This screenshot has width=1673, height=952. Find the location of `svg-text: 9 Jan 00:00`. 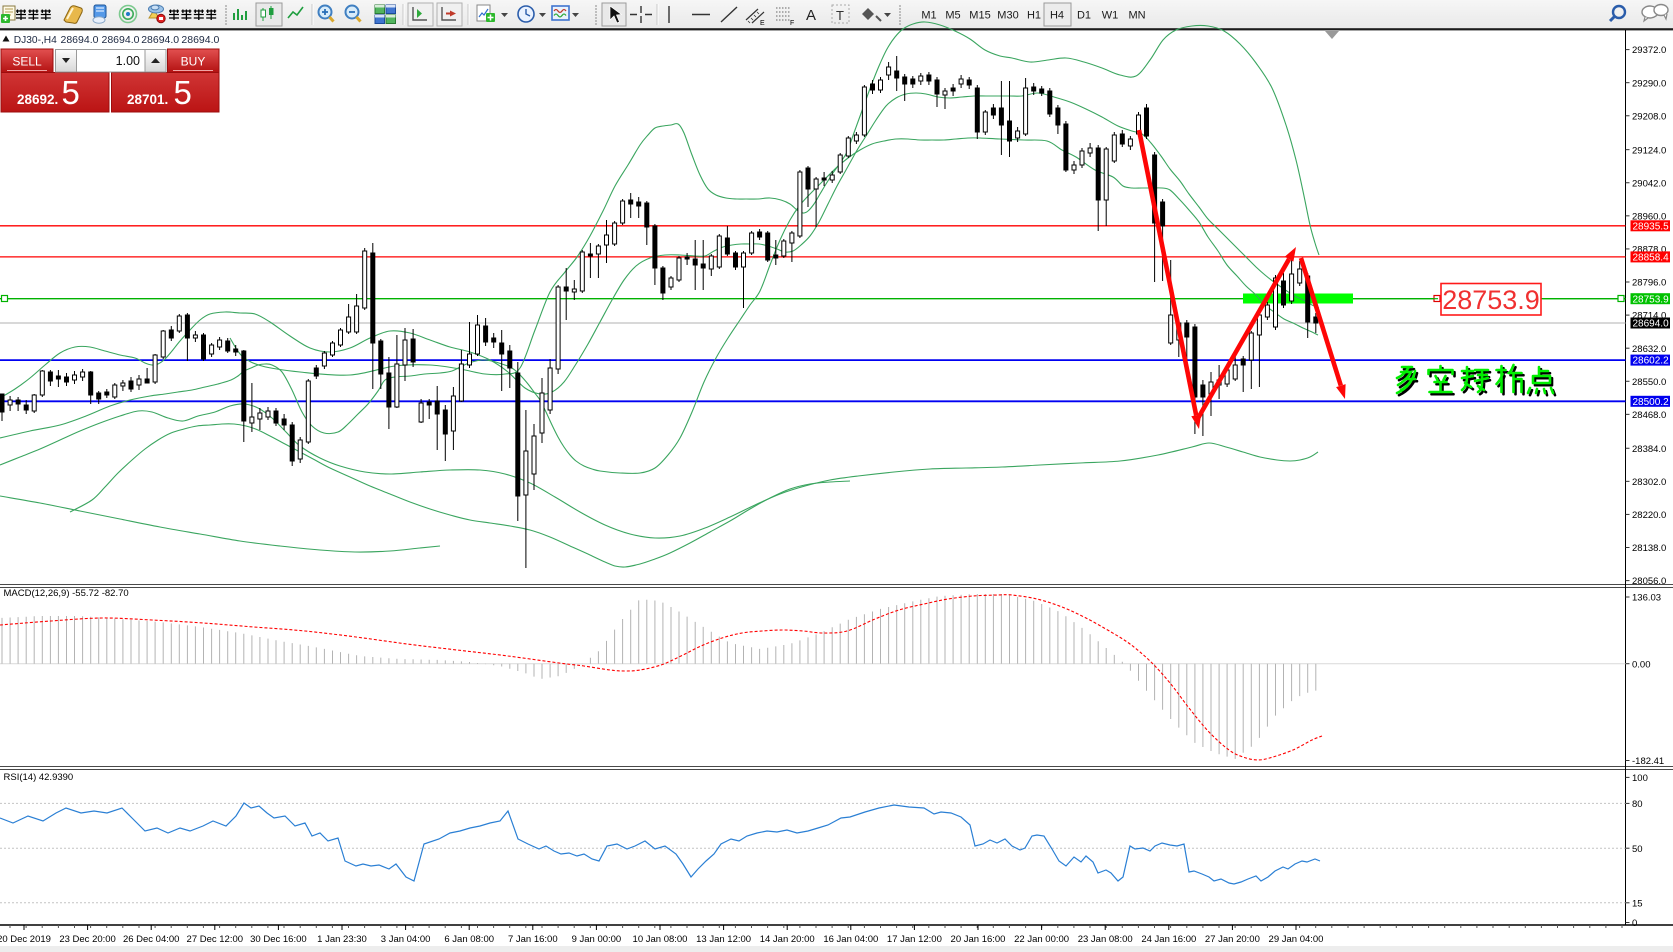

svg-text: 9 Jan 00:00 is located at coordinates (597, 939).